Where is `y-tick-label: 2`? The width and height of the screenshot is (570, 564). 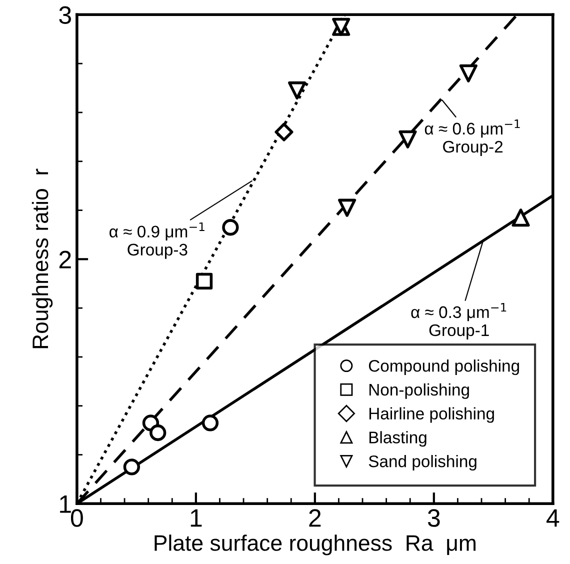
y-tick-label: 2 is located at coordinates (65, 259).